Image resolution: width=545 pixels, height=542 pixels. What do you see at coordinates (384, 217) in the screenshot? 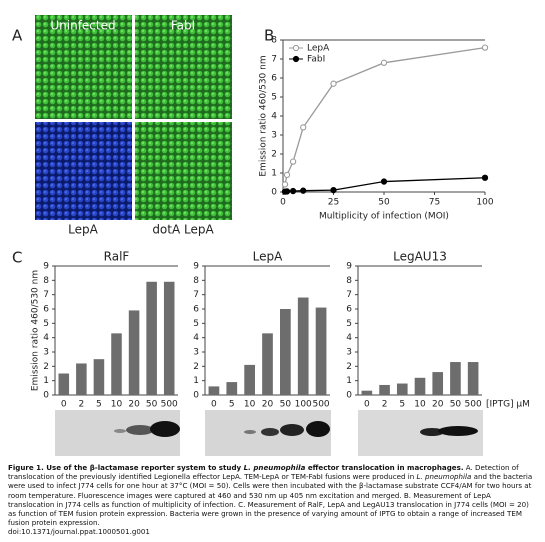
I see `x-axis-label: Multiplicity of infection (MOI)` at bounding box center [384, 217].